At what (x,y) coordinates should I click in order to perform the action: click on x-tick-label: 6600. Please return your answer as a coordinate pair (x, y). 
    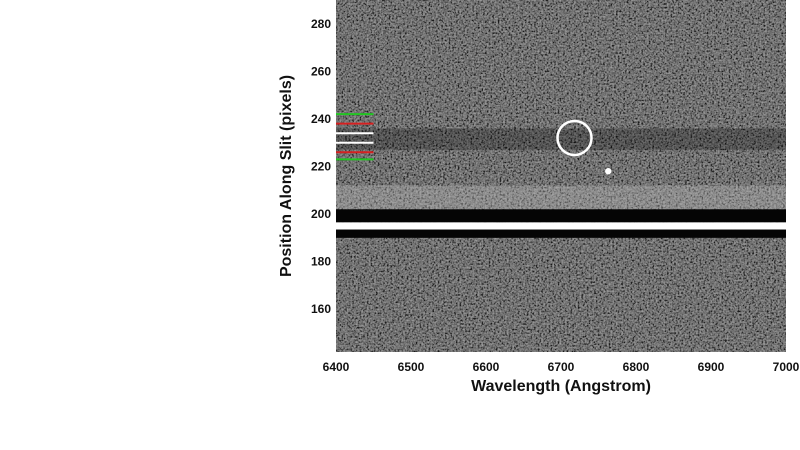
    Looking at the image, I should click on (486, 367).